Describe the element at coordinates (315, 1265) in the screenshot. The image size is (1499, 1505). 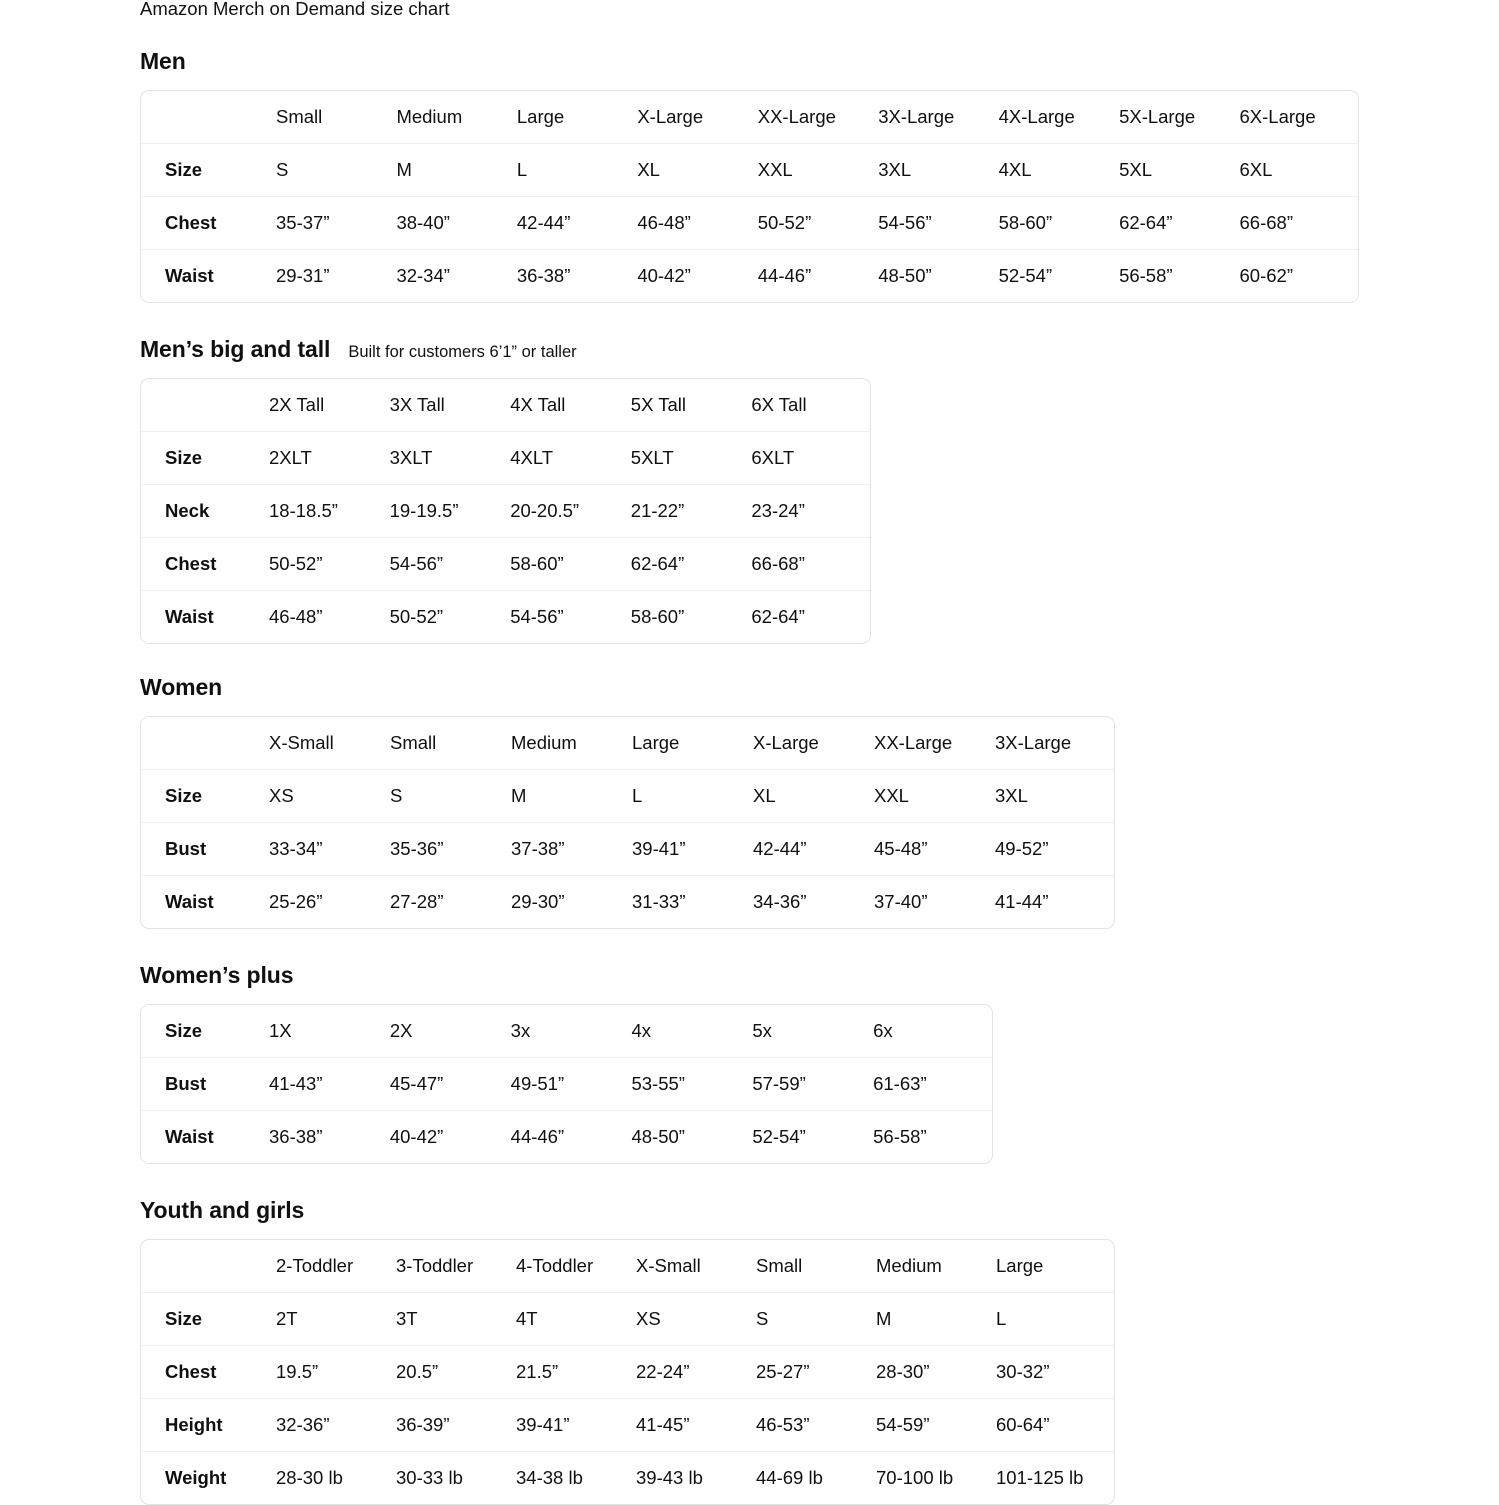
I see `column-header: 2-Toddler` at that location.